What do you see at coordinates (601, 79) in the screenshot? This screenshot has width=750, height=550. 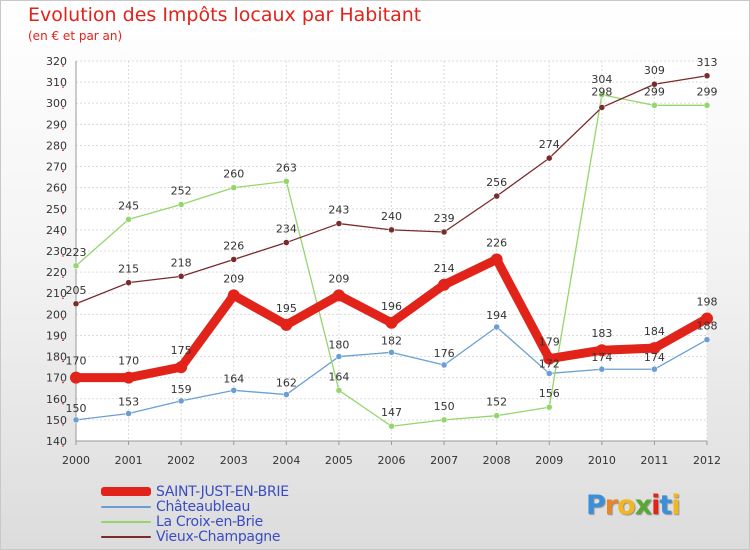 I see `data-label: 304` at bounding box center [601, 79].